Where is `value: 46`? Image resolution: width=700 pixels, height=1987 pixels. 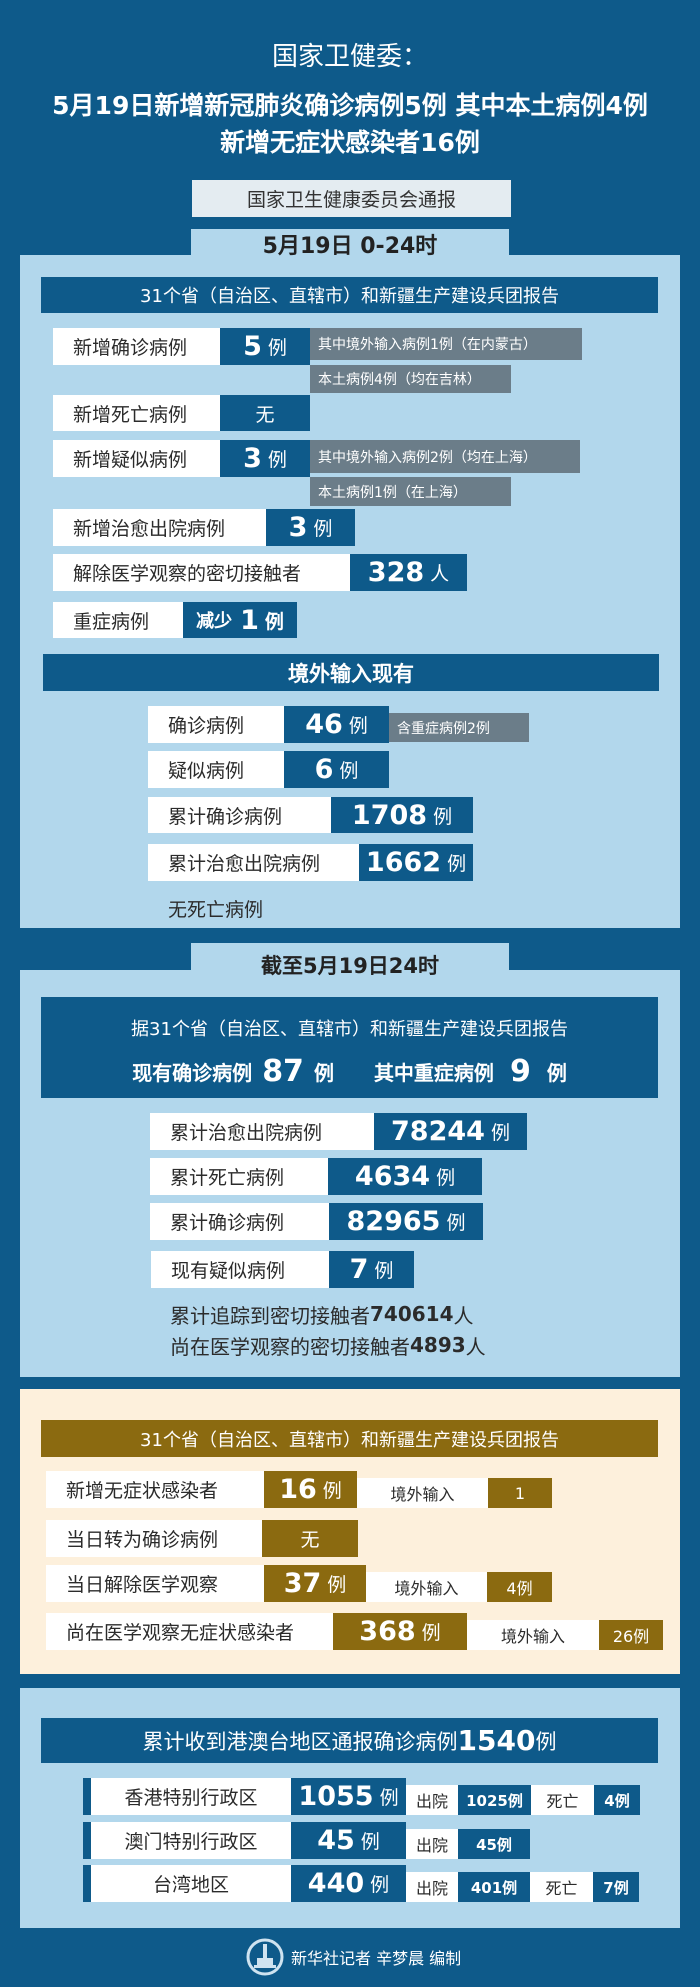
value: 46 is located at coordinates (324, 724).